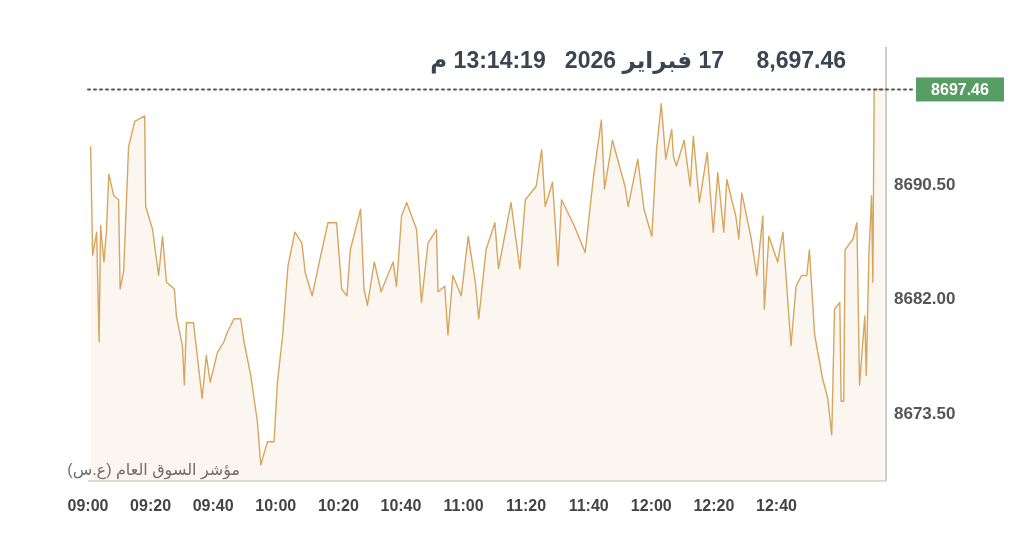  Describe the element at coordinates (801, 60) in the screenshot. I see `chart-title: 8,697.46` at that location.